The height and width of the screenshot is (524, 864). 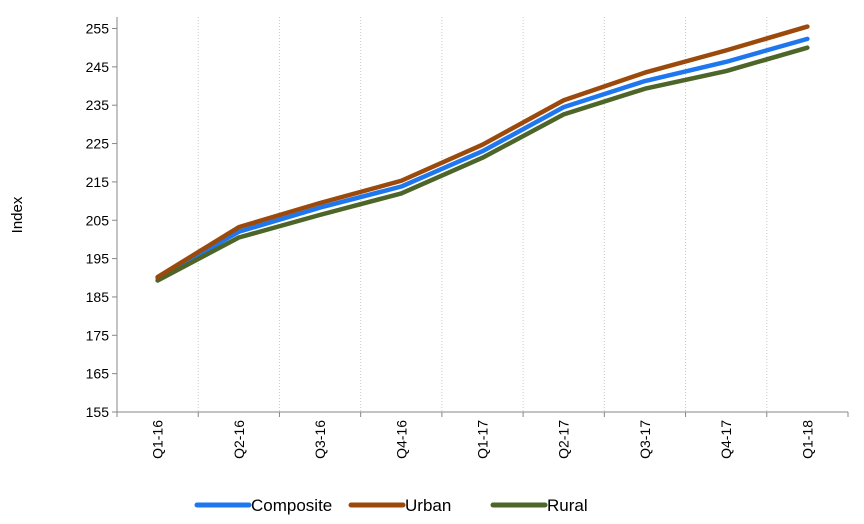 What do you see at coordinates (392, 505) in the screenshot?
I see `legend: Composite Urban Rural` at bounding box center [392, 505].